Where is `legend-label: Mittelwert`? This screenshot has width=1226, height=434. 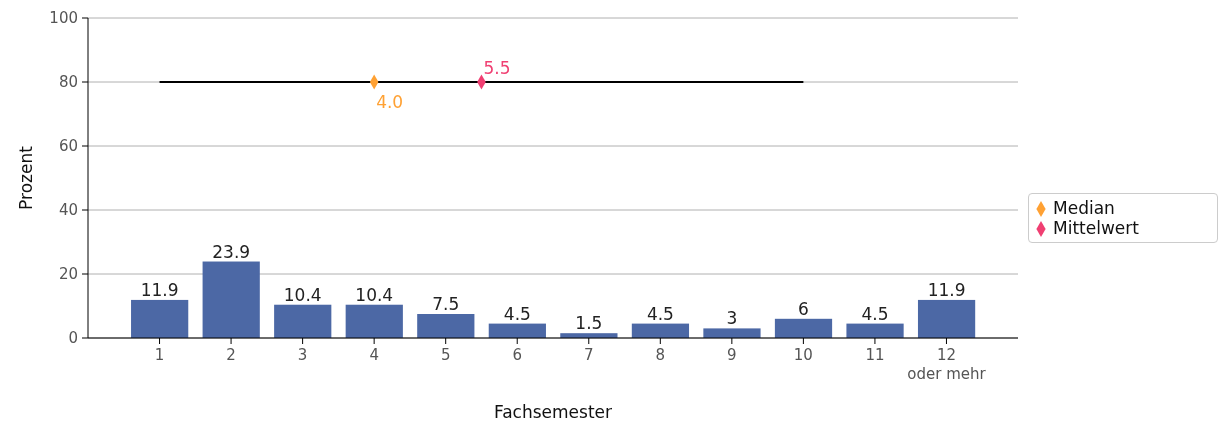 legend-label: Mittelwert is located at coordinates (1096, 228).